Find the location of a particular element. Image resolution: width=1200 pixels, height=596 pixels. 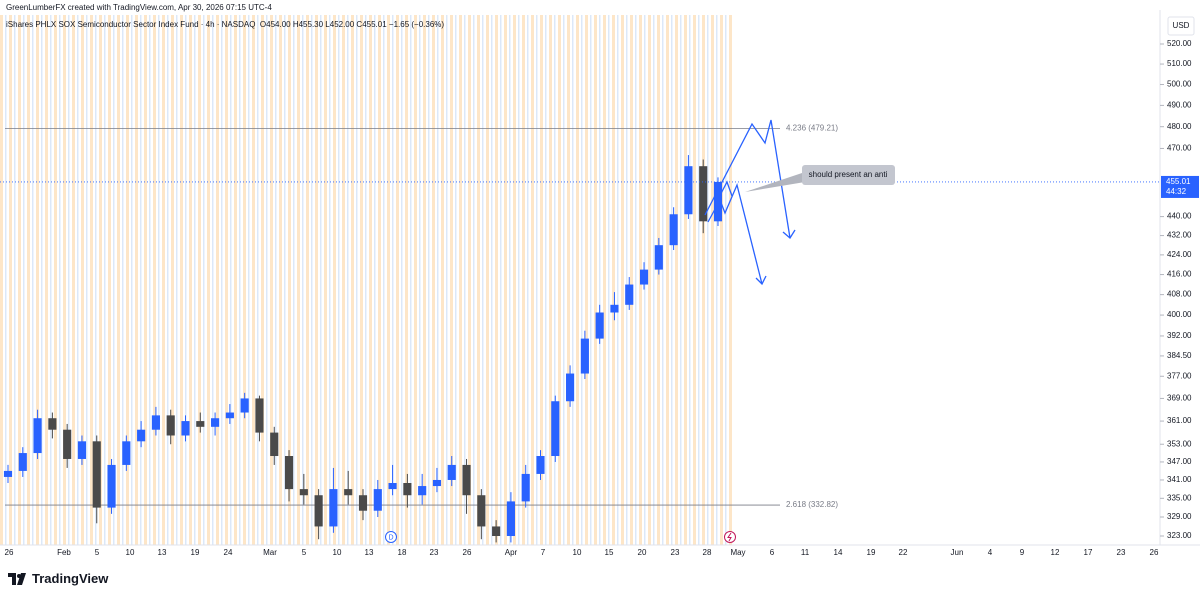

y-tick-label: 392.00 is located at coordinates (1179, 335).